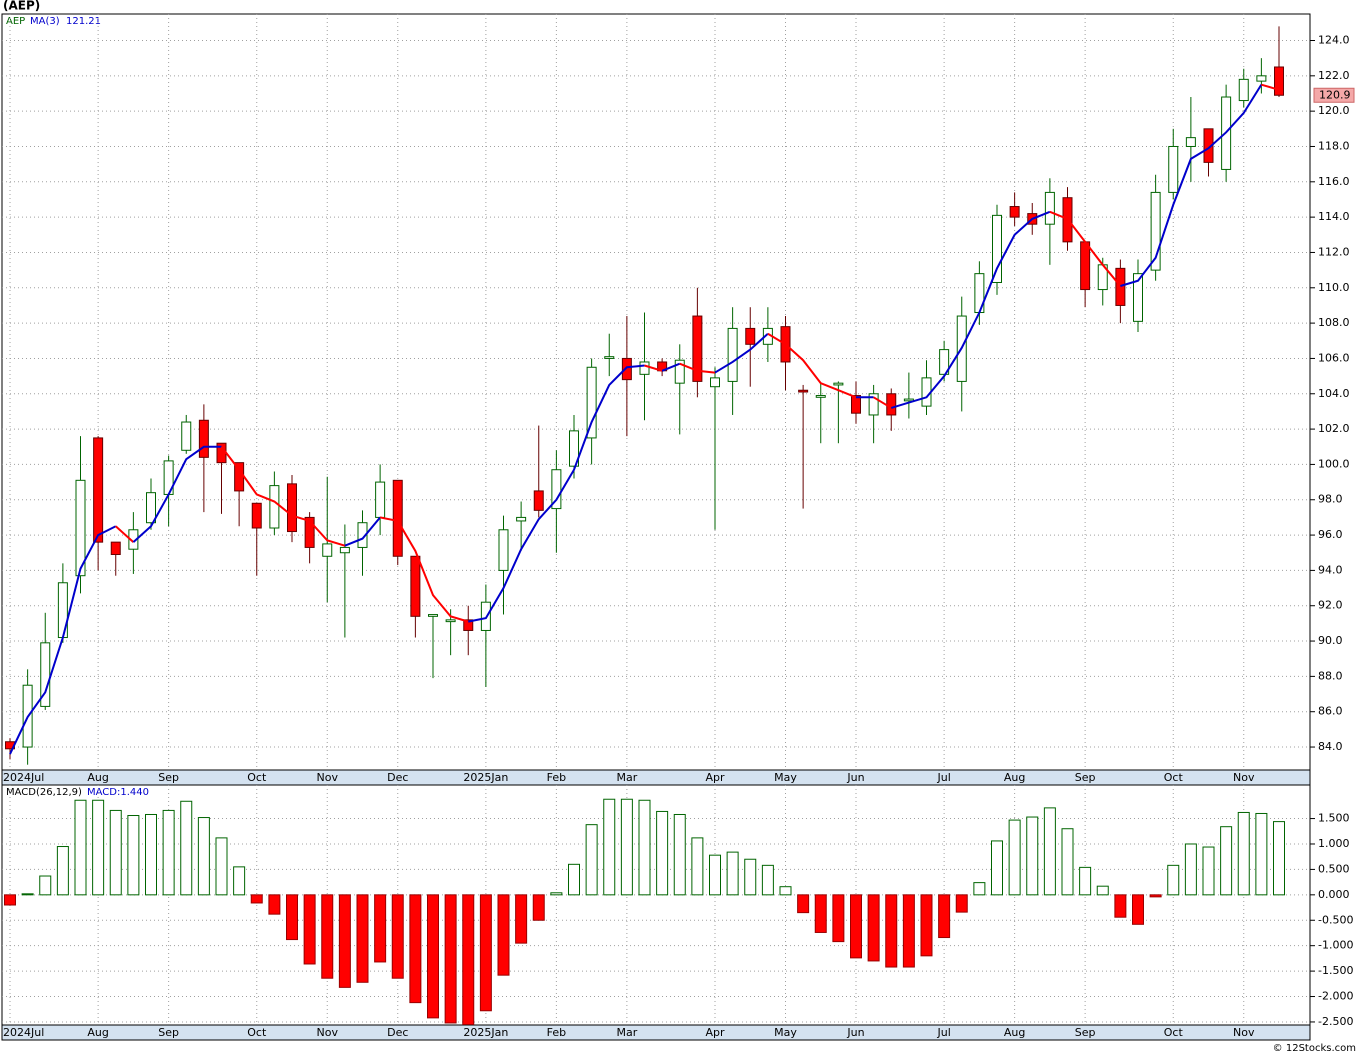 The width and height of the screenshot is (1360, 1056). Describe the element at coordinates (656, 777) in the screenshot. I see `price-date-strip` at that location.